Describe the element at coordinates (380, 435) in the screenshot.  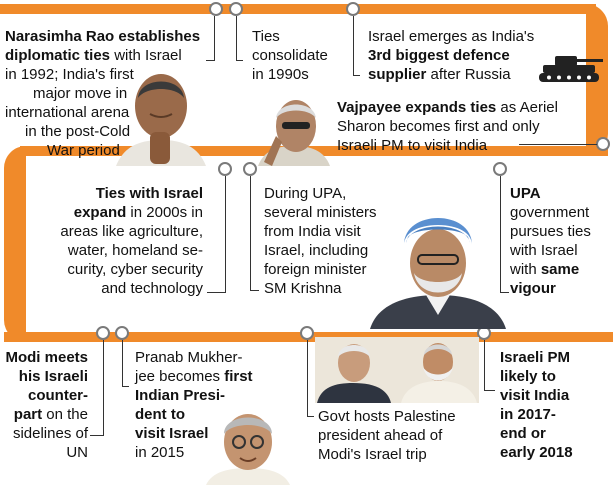
I see `event-text: president ahead of` at that location.